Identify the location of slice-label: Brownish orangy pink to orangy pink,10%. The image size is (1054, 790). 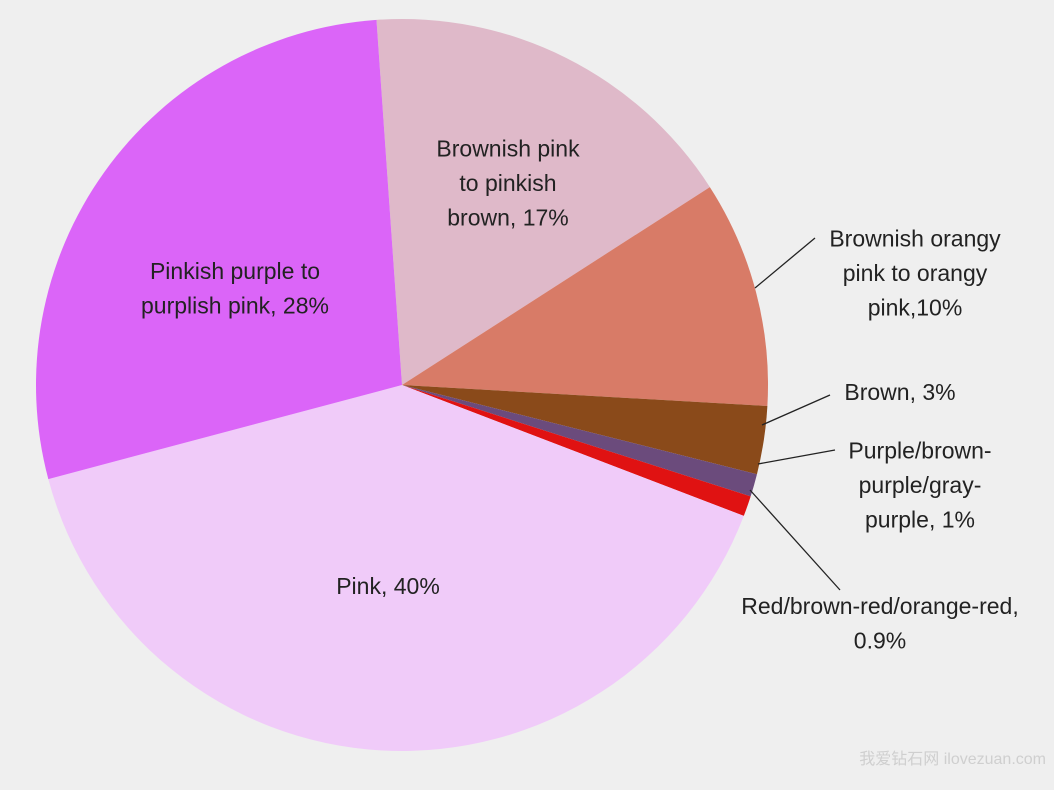
(915, 273).